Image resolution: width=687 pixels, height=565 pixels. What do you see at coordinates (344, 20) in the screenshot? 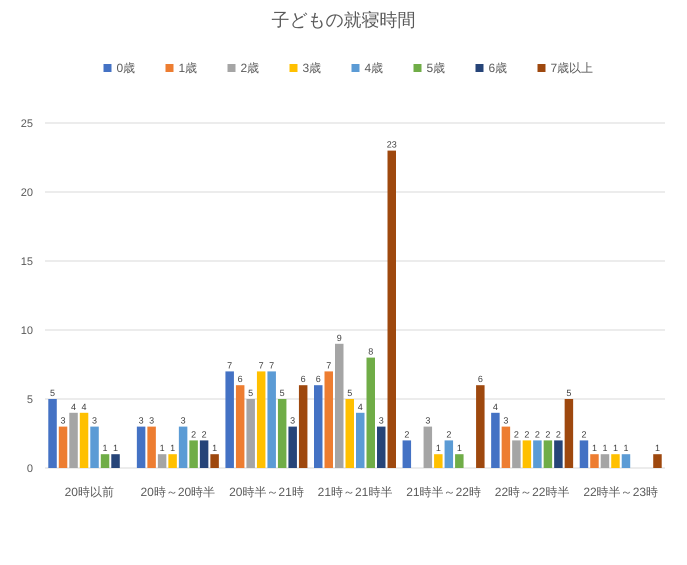
I see `chart-title: 子どもの就寝時間` at bounding box center [344, 20].